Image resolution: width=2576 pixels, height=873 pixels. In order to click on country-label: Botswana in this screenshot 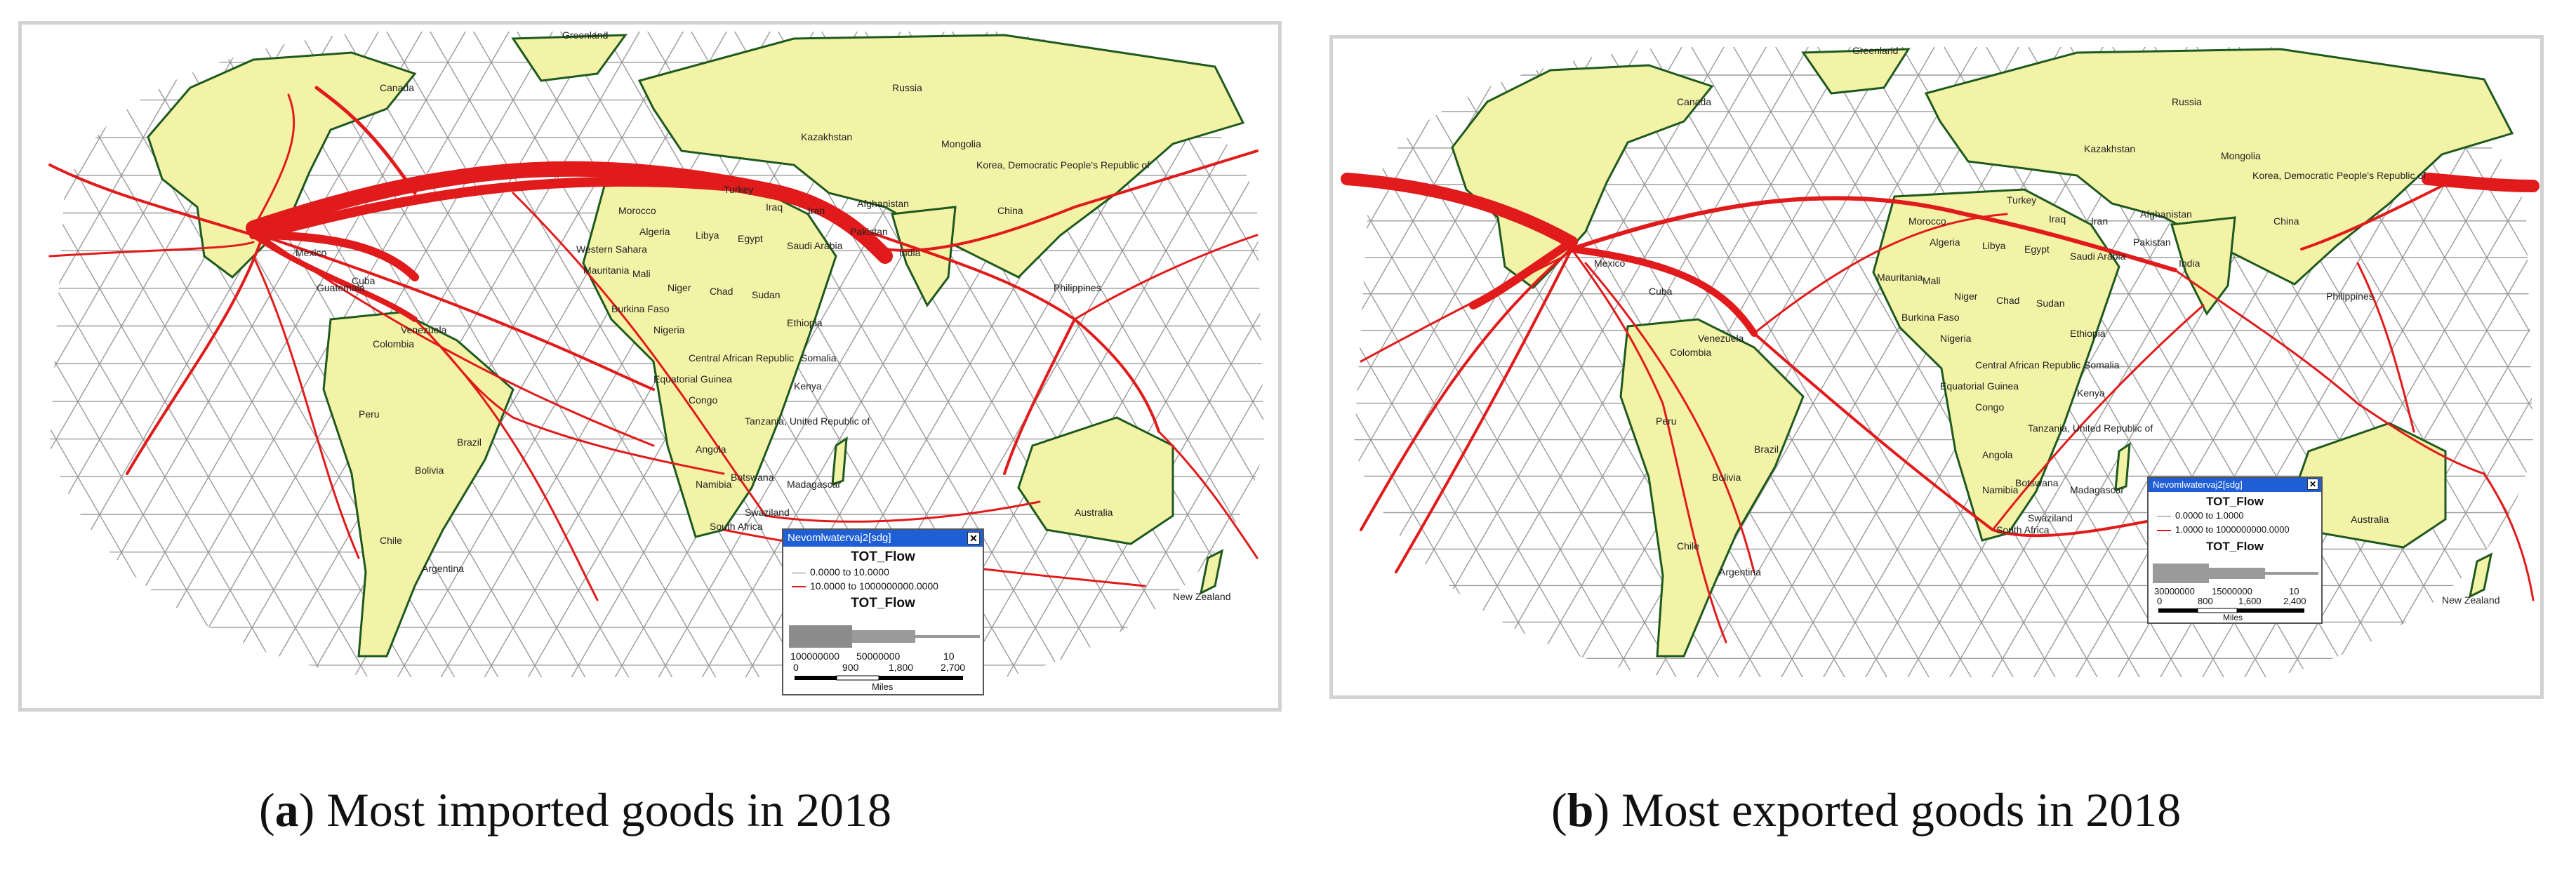, I will do `click(753, 478)`.